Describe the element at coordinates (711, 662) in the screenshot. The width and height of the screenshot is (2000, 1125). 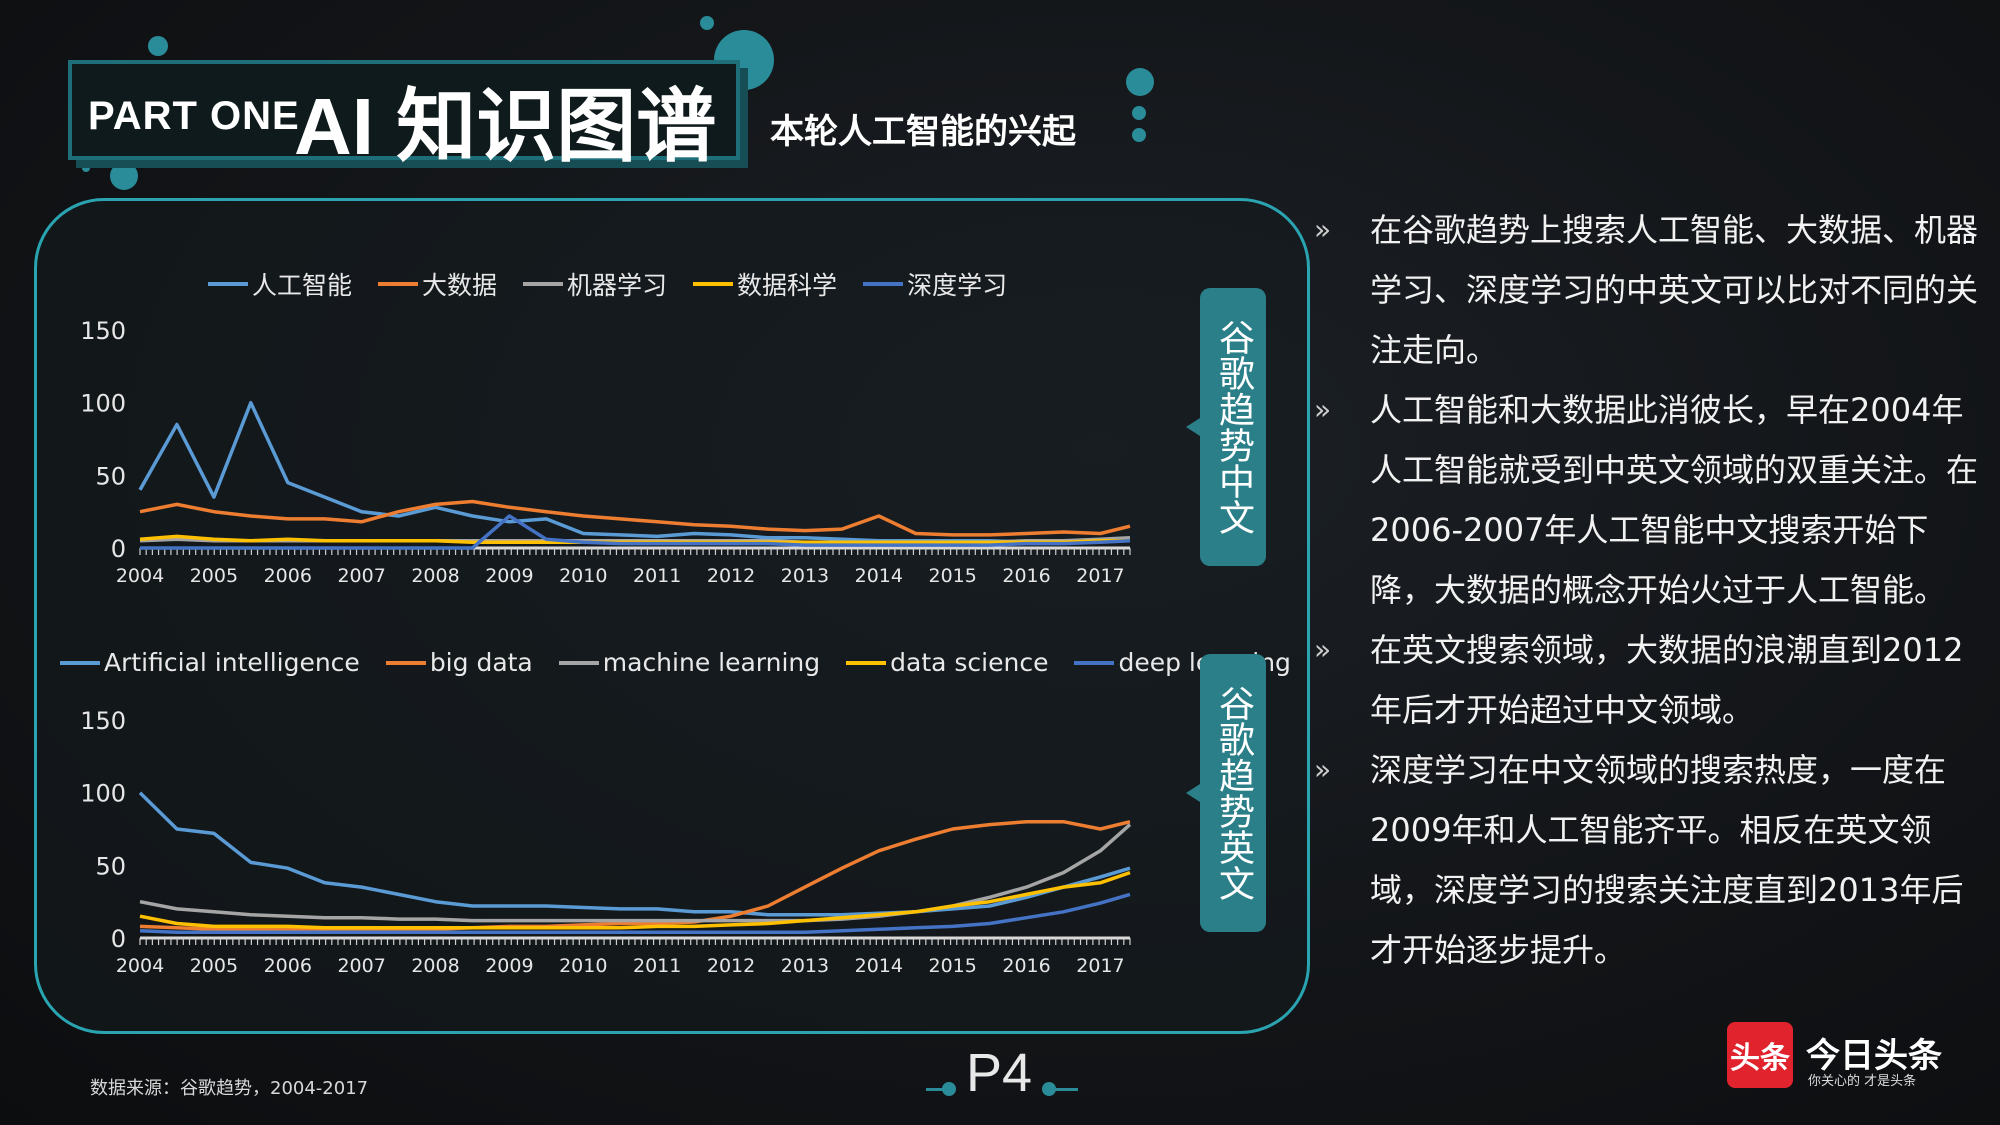
I see `legend-label: machine learning` at that location.